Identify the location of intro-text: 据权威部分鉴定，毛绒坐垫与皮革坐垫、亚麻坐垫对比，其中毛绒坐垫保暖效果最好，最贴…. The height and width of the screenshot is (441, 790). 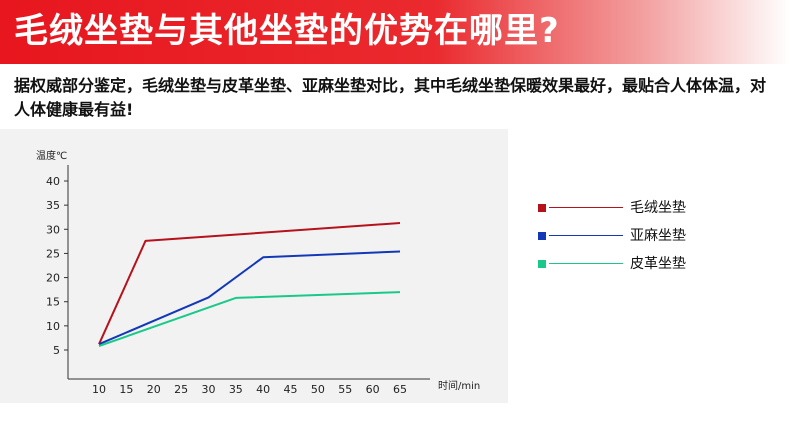
(390, 97).